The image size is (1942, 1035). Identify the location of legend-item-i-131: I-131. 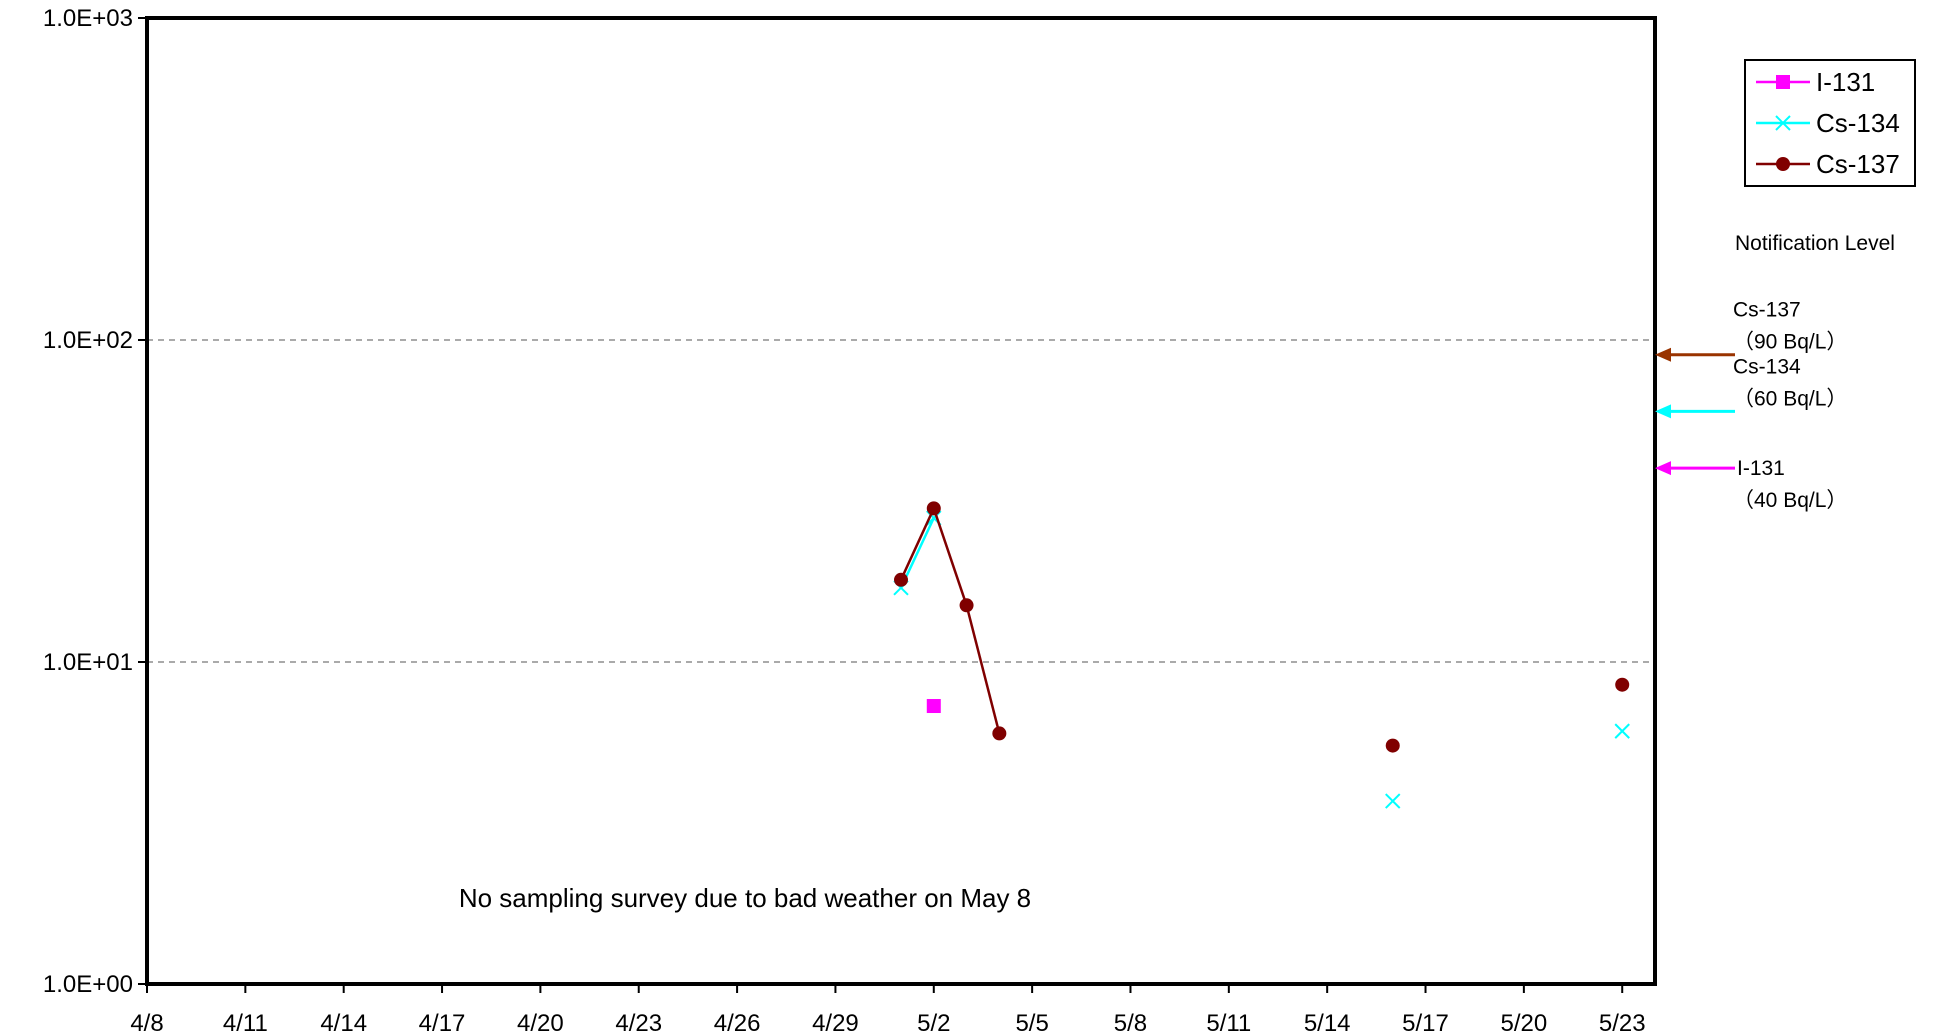
(1815, 82).